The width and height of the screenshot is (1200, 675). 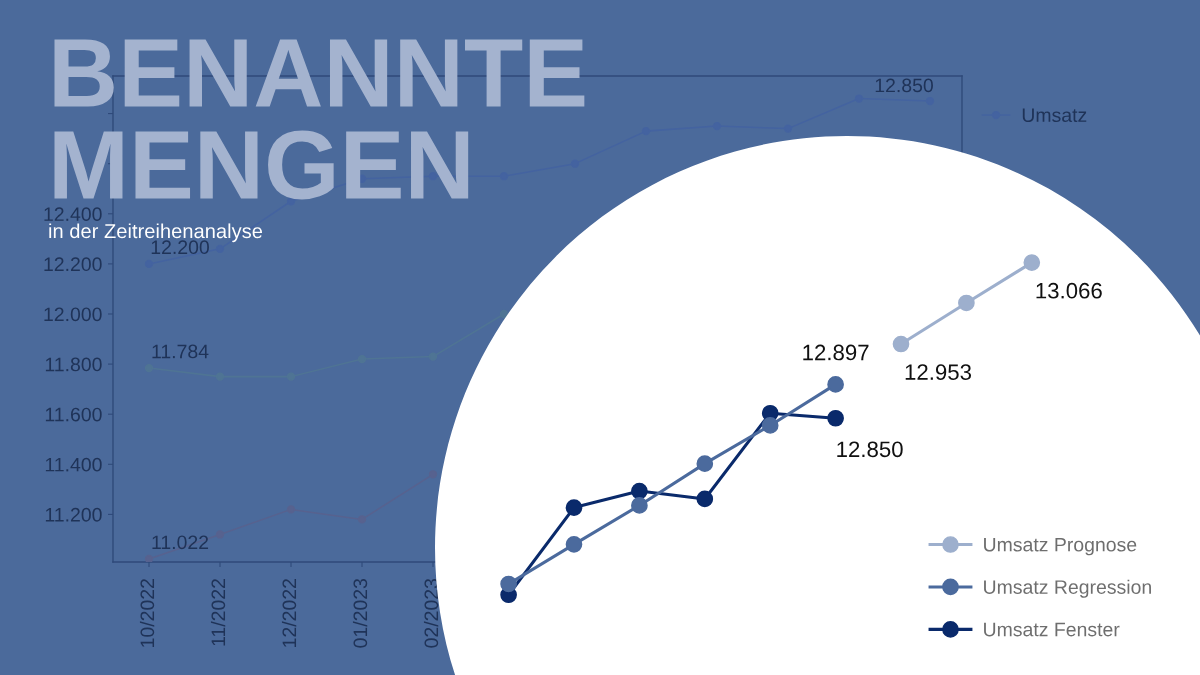 I want to click on legend-label: Umsatz Regression, so click(x=1067, y=588).